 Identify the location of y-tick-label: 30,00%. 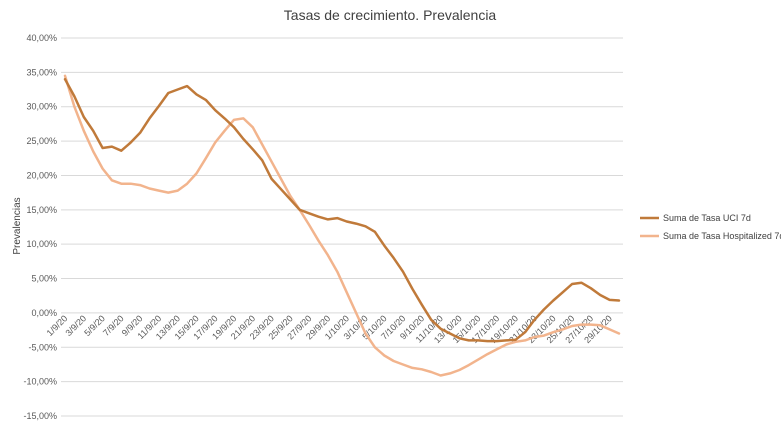
(41, 107).